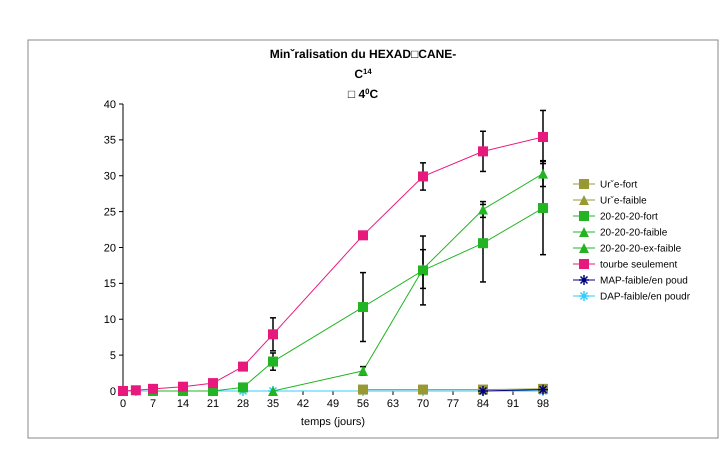 The image size is (728, 450). I want to click on legend-label: 20-20-20-faible, so click(634, 233).